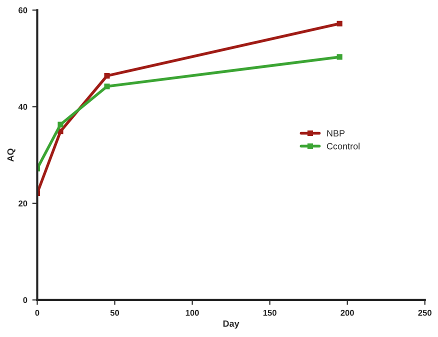 Image resolution: width=438 pixels, height=337 pixels. Describe the element at coordinates (336, 133) in the screenshot. I see `legend-label: NBP` at that location.